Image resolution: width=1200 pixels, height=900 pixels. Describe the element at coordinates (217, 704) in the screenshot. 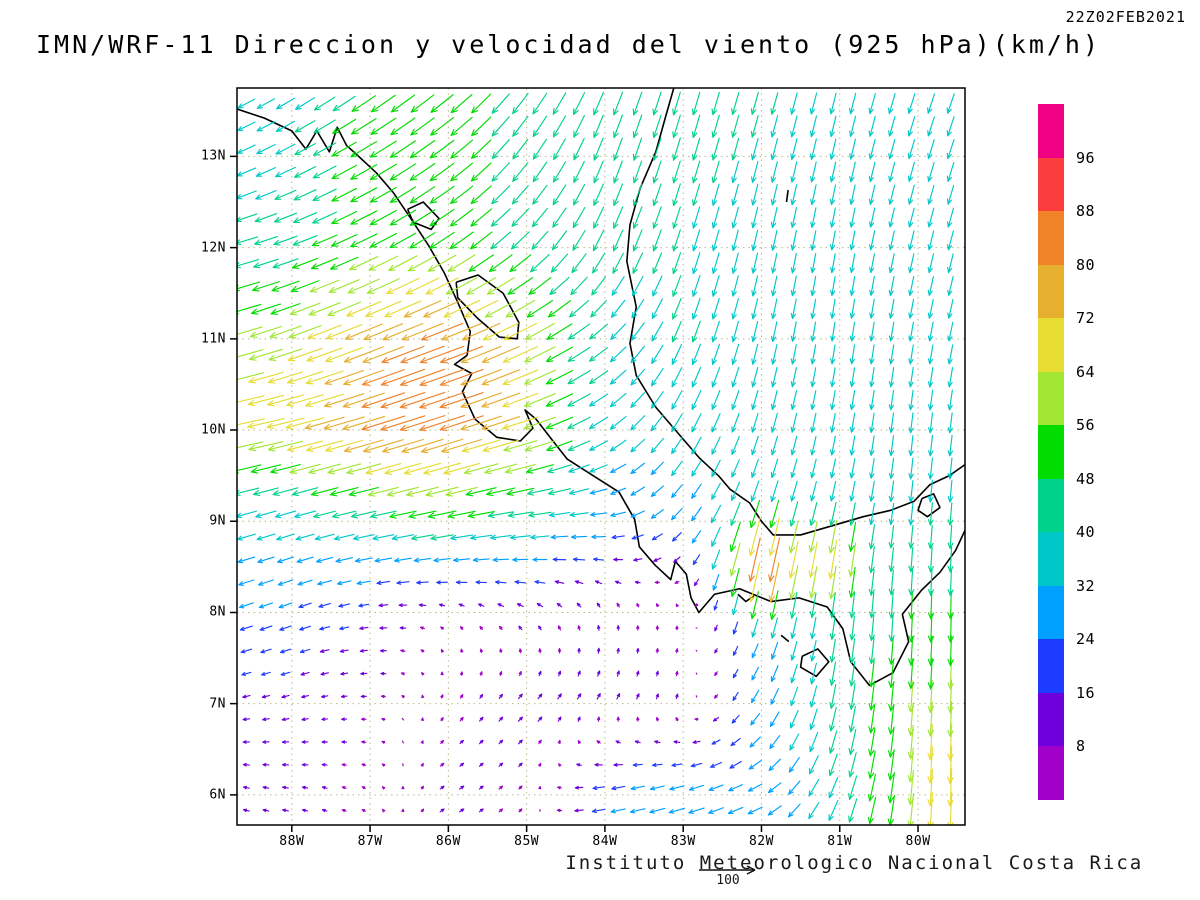

I see `lat-tick-label: 7N` at that location.